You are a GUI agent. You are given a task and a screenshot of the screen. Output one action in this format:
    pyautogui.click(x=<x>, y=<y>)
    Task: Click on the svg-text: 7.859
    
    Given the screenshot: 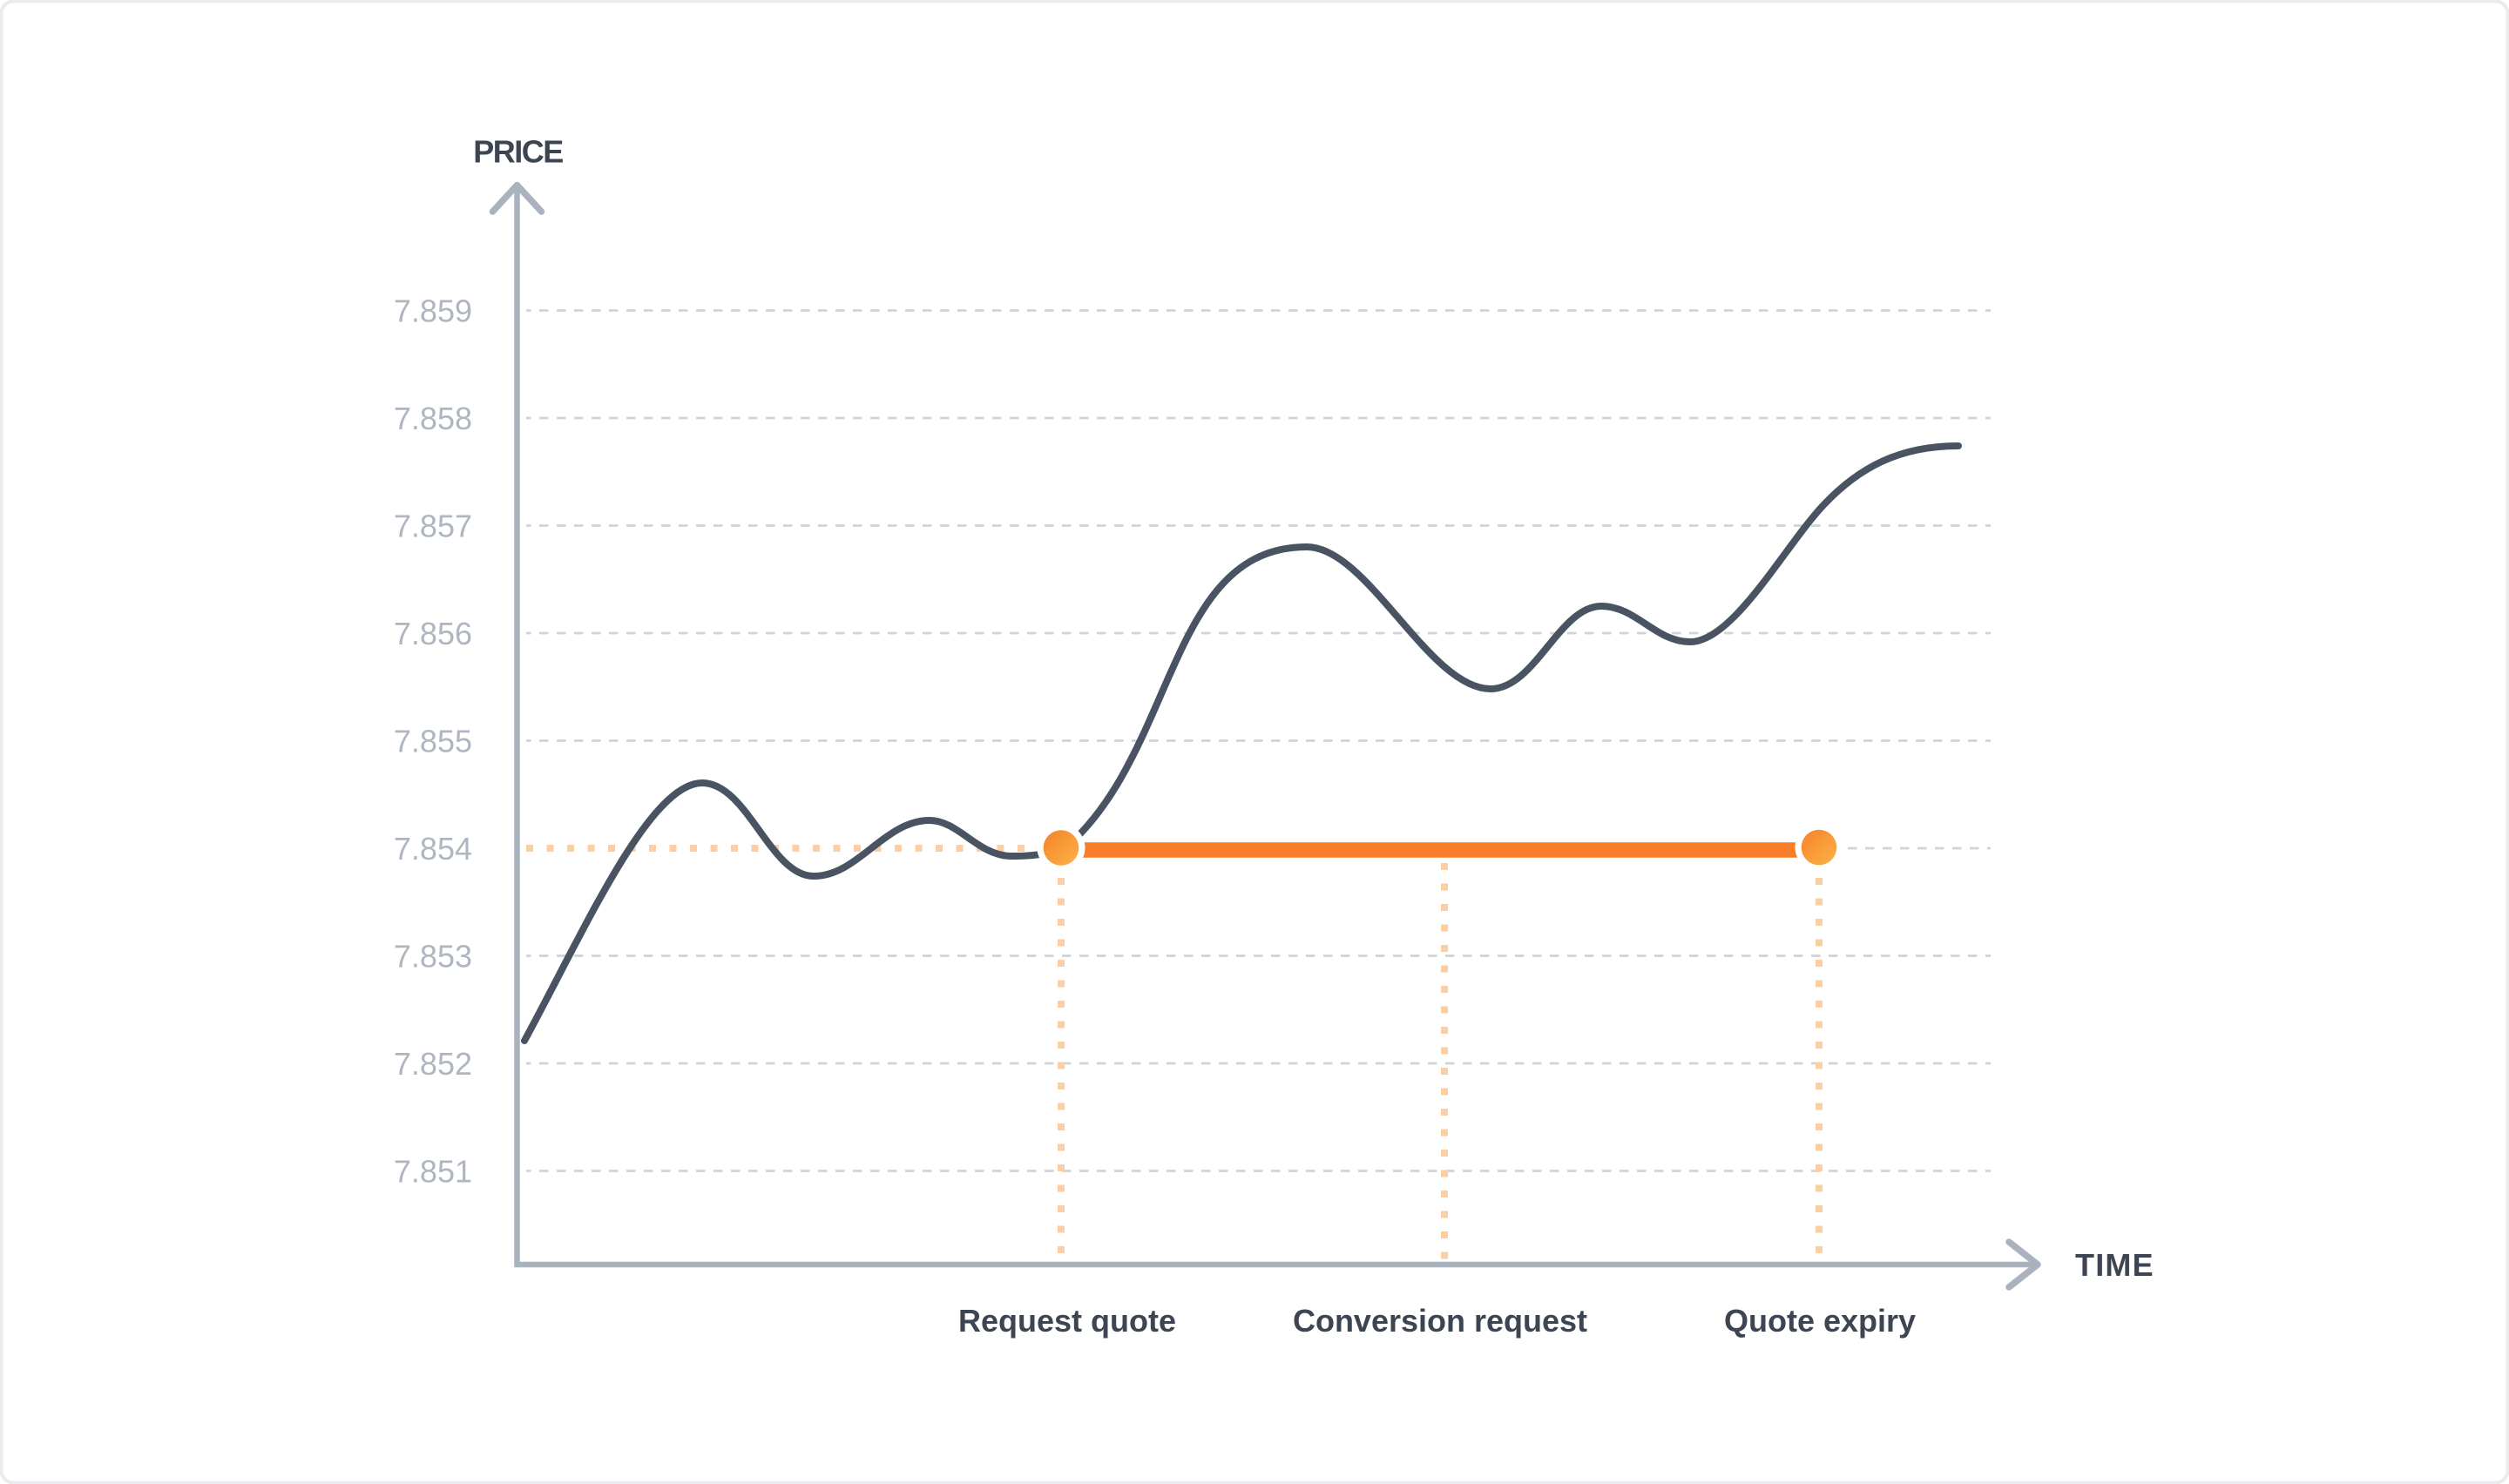 What is the action you would take?
    pyautogui.click(x=433, y=311)
    